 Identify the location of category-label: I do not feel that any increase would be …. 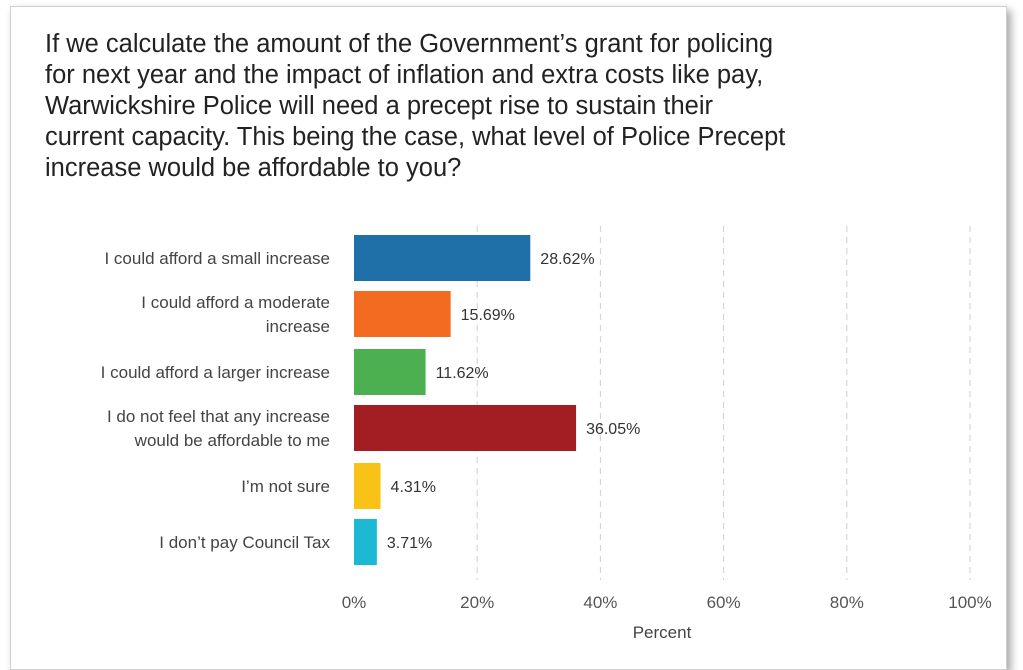
(218, 428).